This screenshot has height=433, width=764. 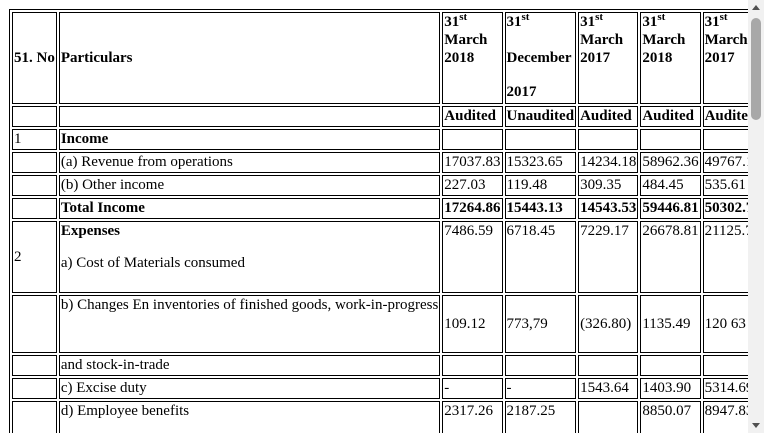 I want to click on value-cell: 17264.86, so click(x=472, y=208).